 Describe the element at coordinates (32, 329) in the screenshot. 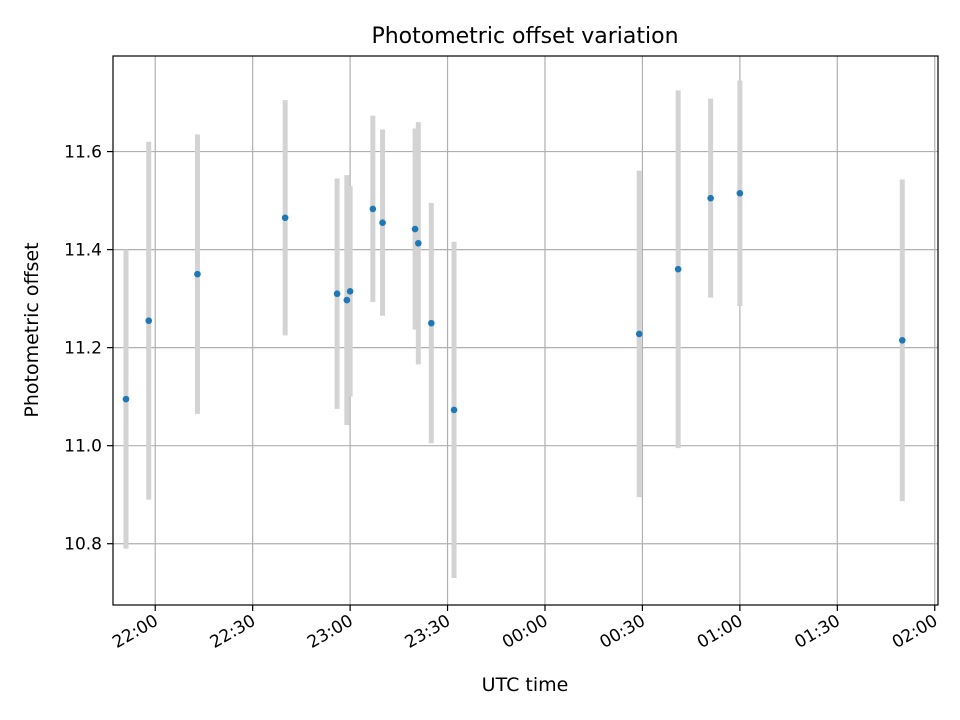

I see `y-axis-label: Photometric offset` at that location.